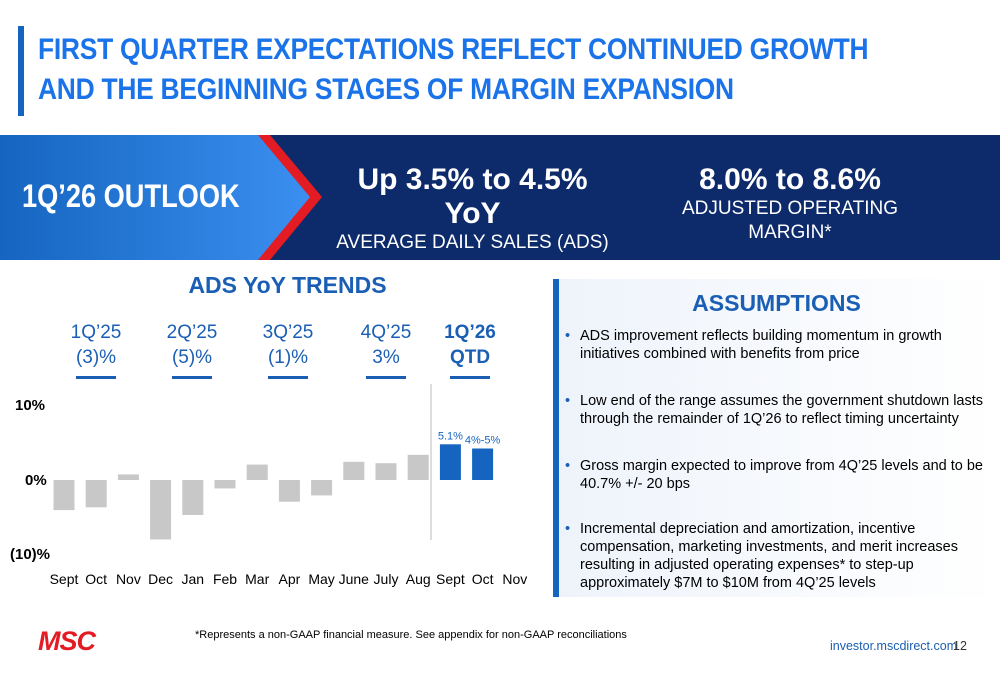 This screenshot has height=685, width=1000. Describe the element at coordinates (288, 332) in the screenshot. I see `quarter-name: 3Q’25` at that location.